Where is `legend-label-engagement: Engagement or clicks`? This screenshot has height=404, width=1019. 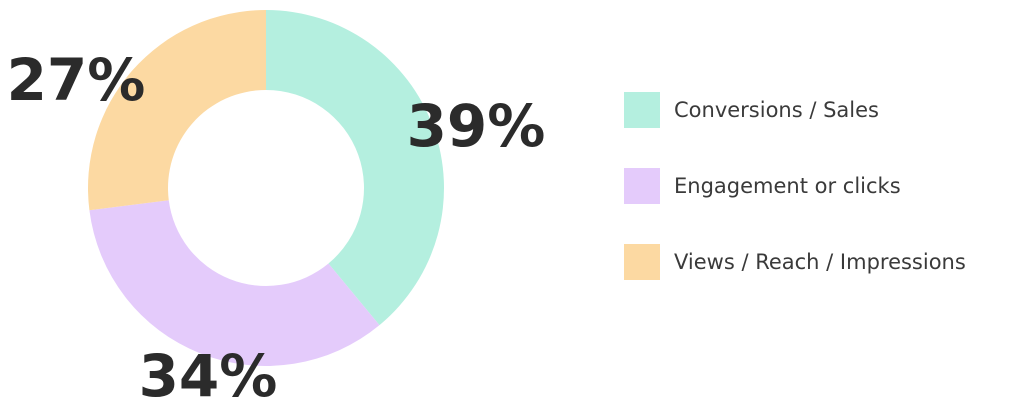 legend-label-engagement: Engagement or clicks is located at coordinates (787, 186).